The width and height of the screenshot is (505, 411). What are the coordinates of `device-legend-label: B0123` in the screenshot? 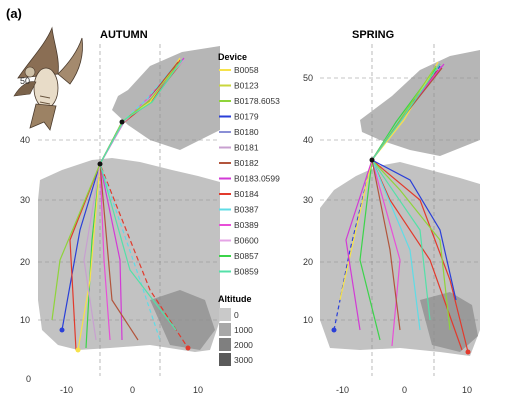 It's located at (246, 86).